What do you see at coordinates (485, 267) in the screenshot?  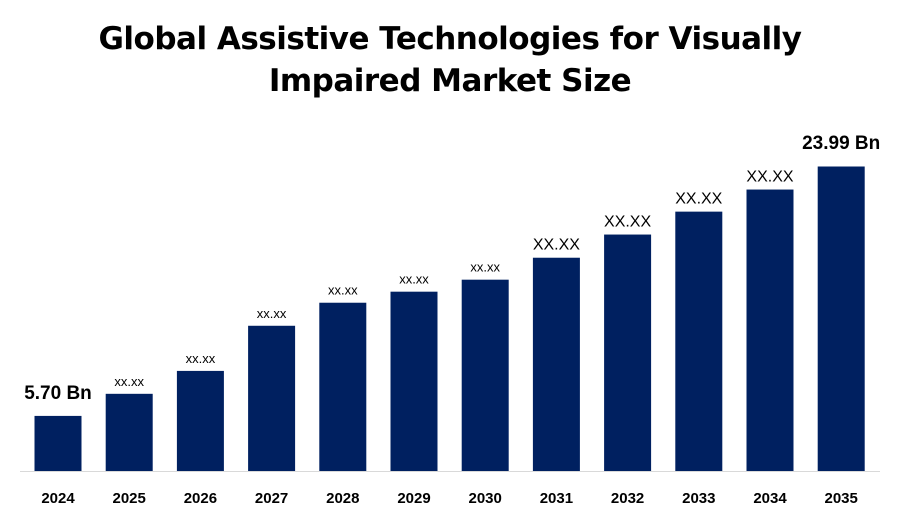 I see `data-label-2030: xx.xx` at bounding box center [485, 267].